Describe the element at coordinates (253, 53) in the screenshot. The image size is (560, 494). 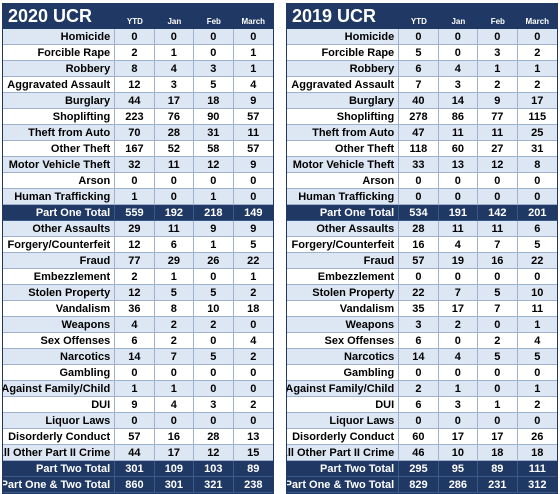
I see `cell-march: 1` at that location.